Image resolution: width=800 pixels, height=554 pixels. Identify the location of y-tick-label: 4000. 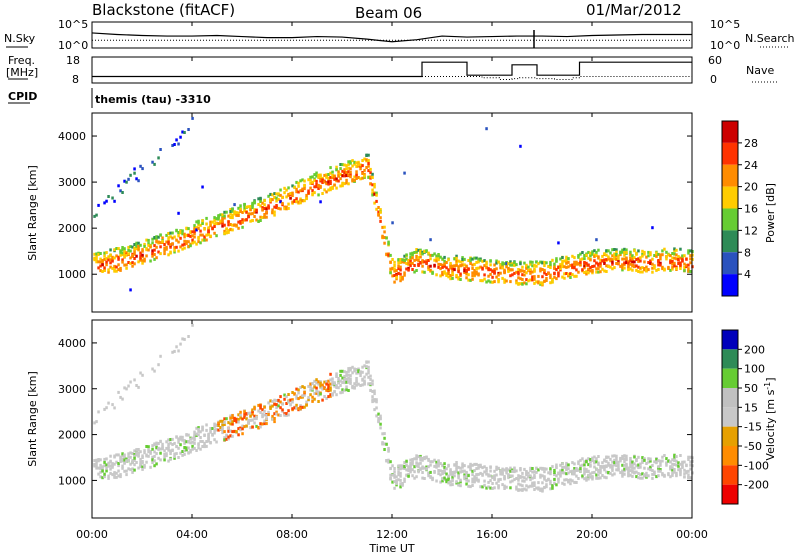
(72, 343).